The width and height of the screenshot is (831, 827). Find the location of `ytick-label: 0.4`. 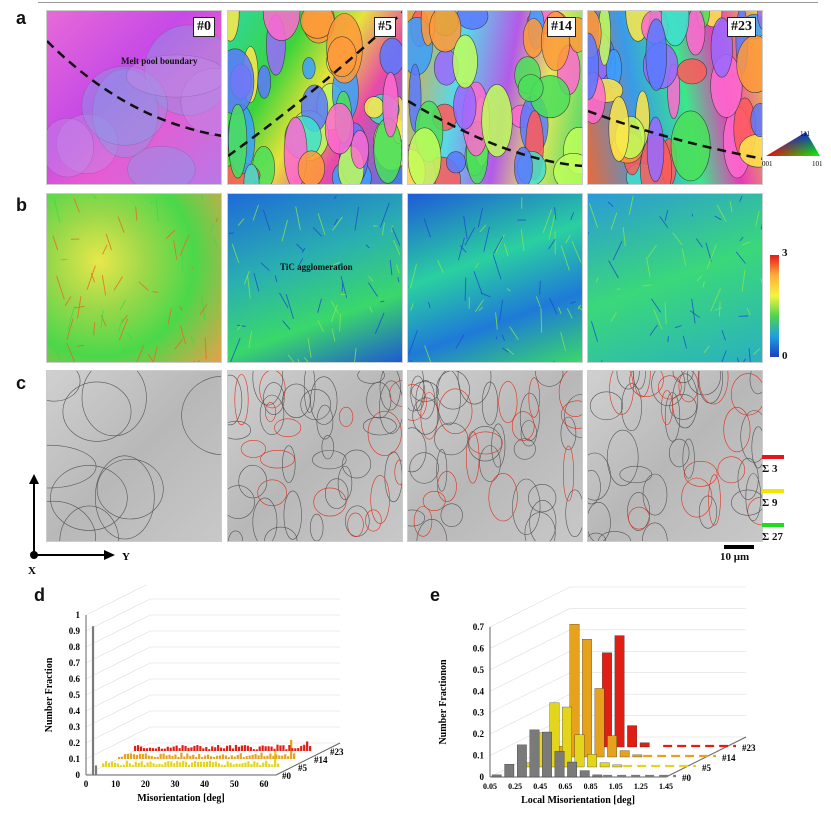

ytick-label: 0.4 is located at coordinates (75, 711).